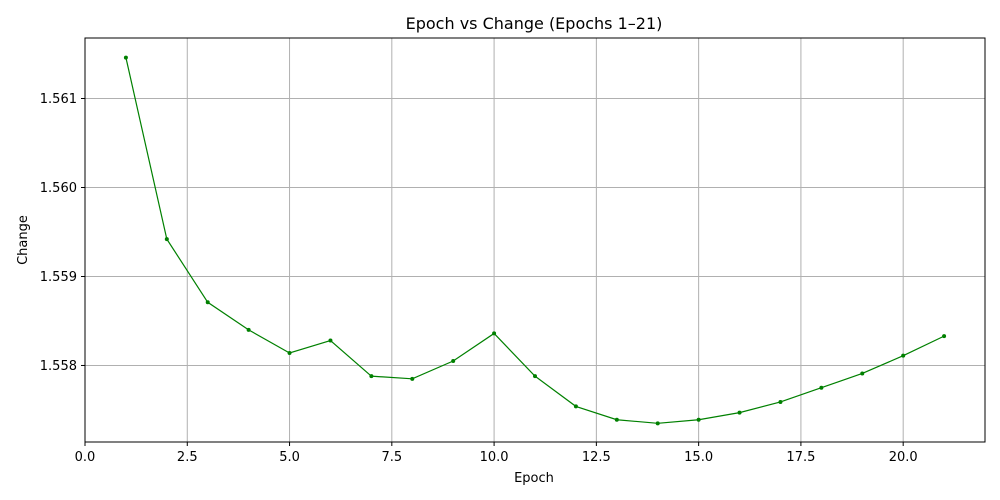 The height and width of the screenshot is (500, 1000). What do you see at coordinates (58, 99) in the screenshot?
I see `y-tick-label: 1.561` at bounding box center [58, 99].